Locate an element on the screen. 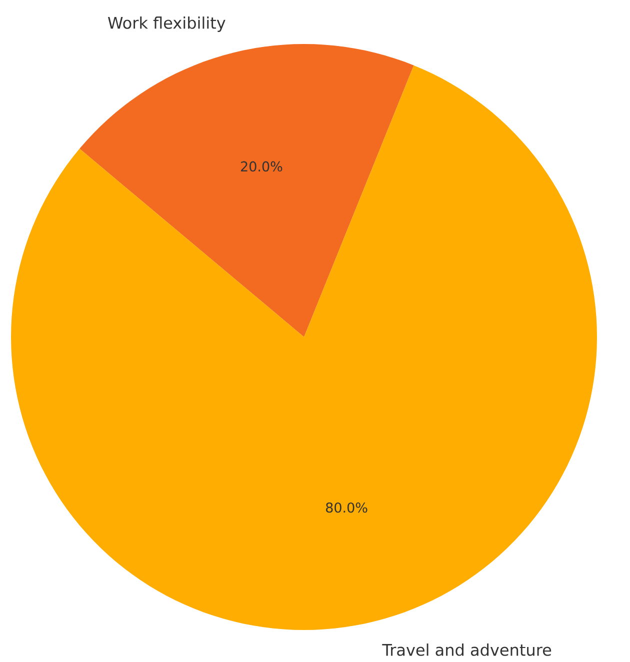 Image resolution: width=630 pixels, height=662 pixels. data-label: 20.0% is located at coordinates (261, 166).